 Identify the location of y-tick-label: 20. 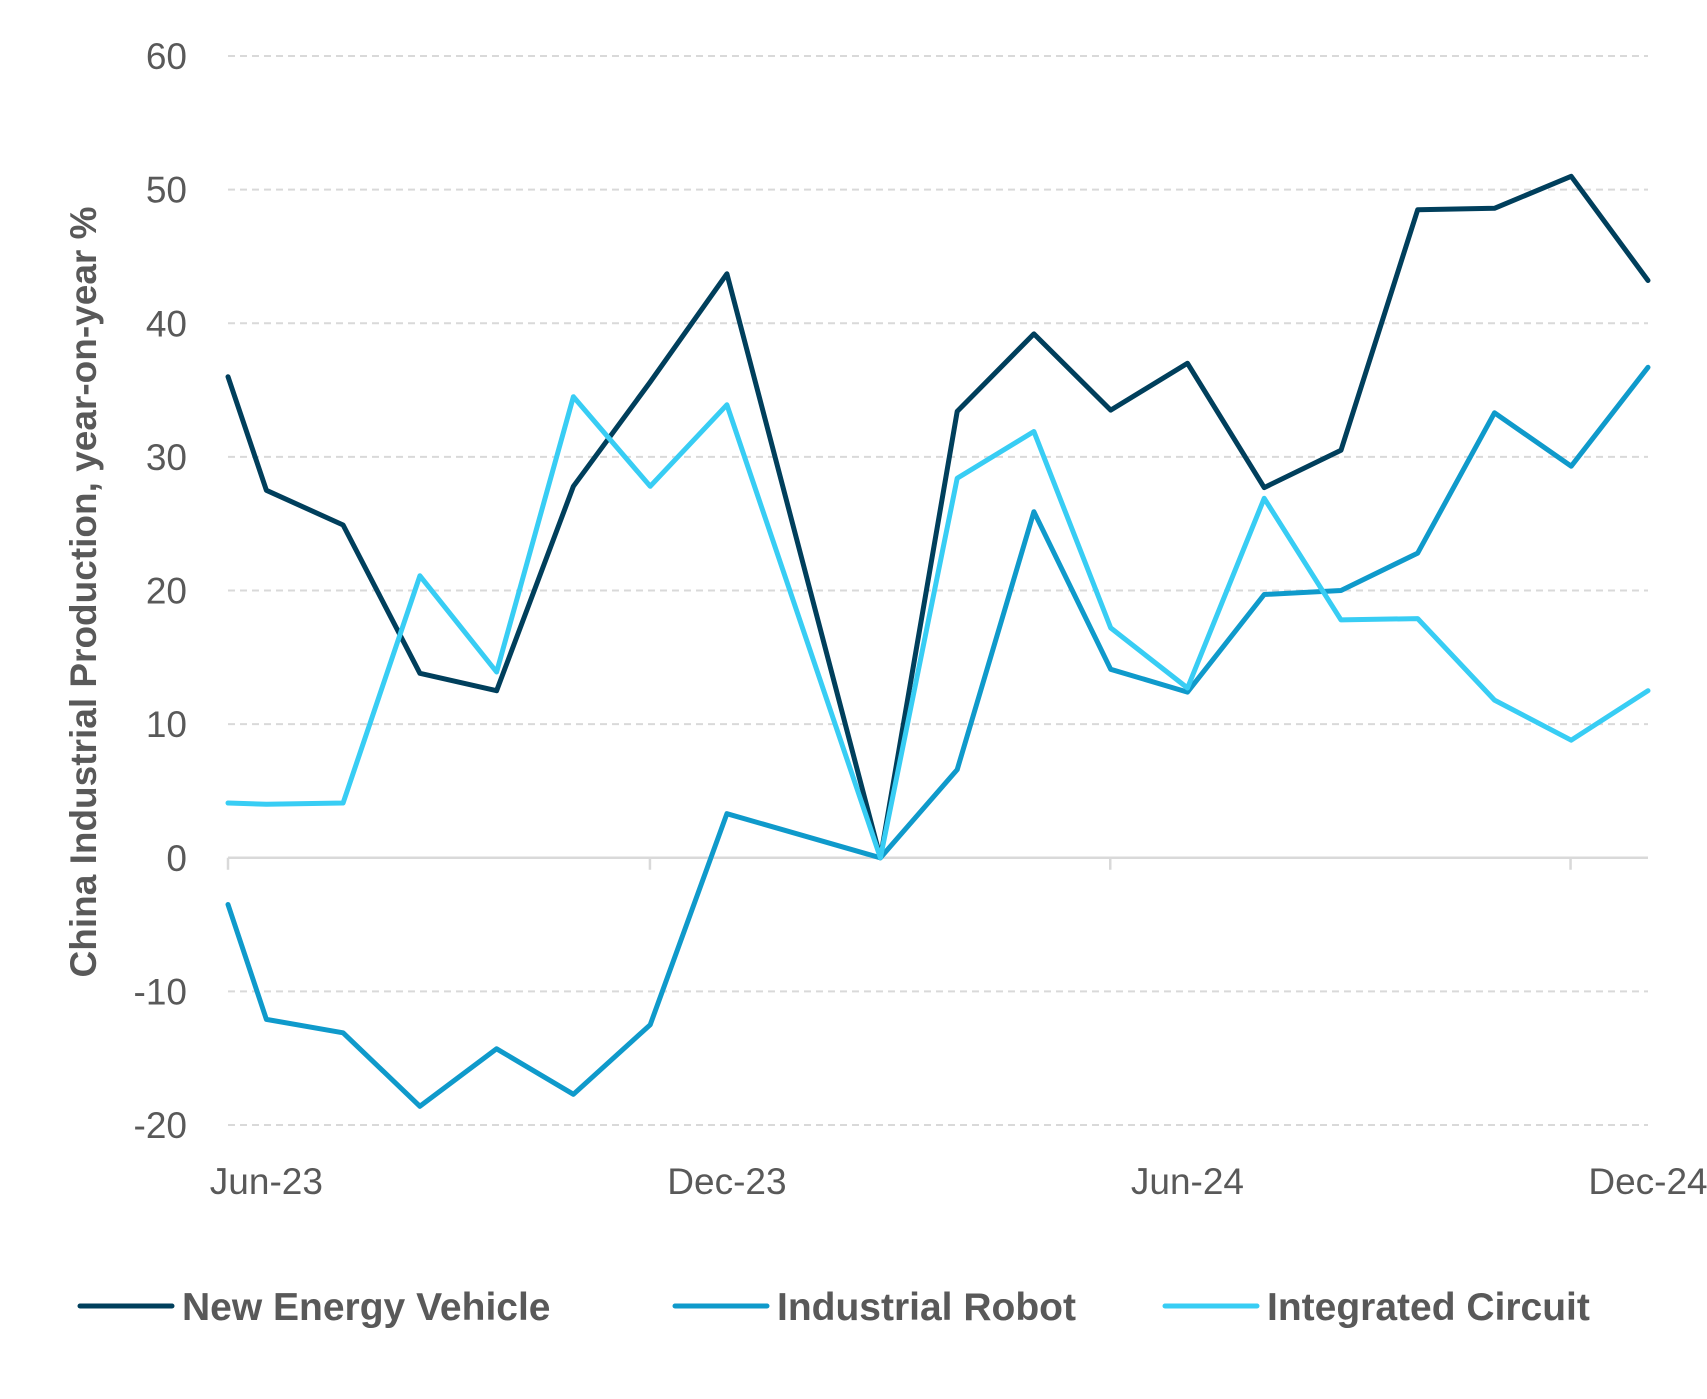
(166, 591).